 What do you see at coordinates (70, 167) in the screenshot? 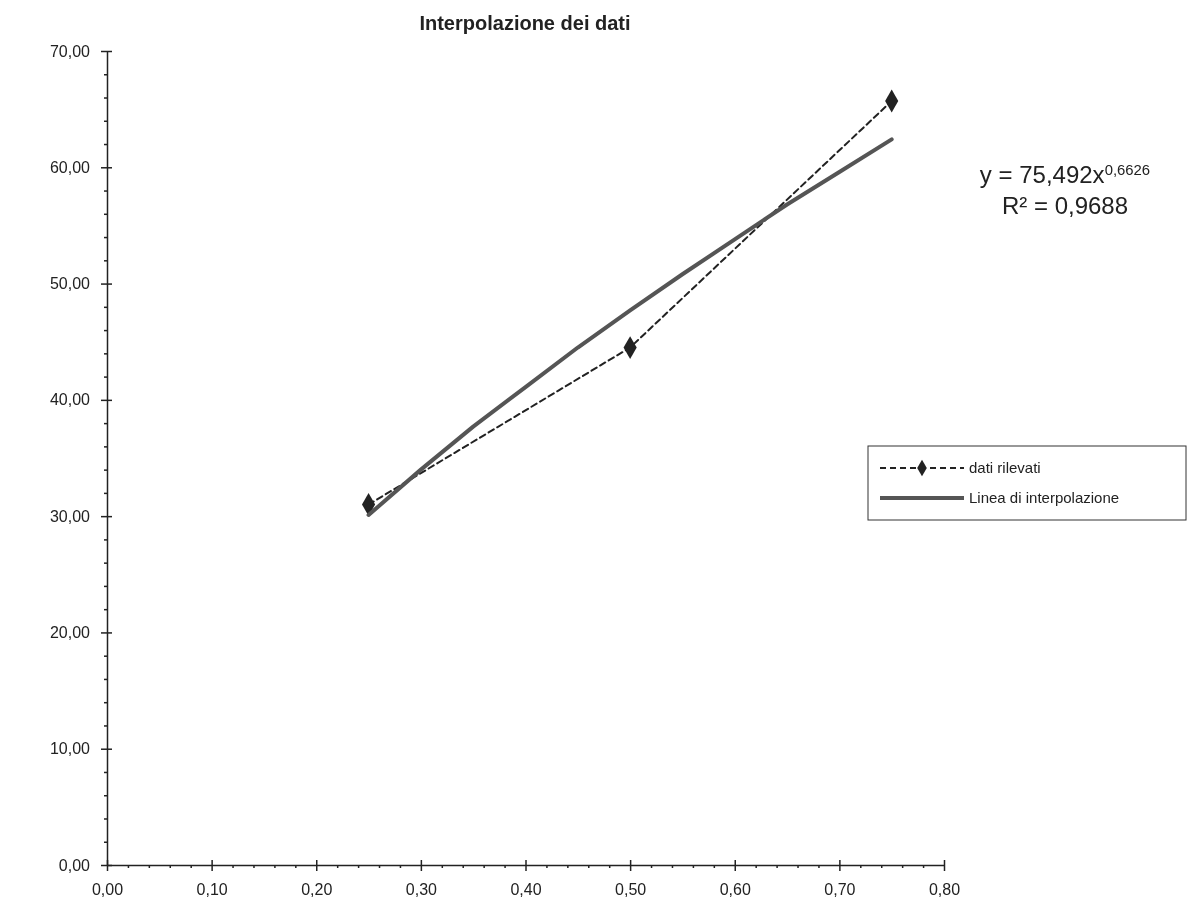
I see `y-tick-label: 60,00` at bounding box center [70, 167].